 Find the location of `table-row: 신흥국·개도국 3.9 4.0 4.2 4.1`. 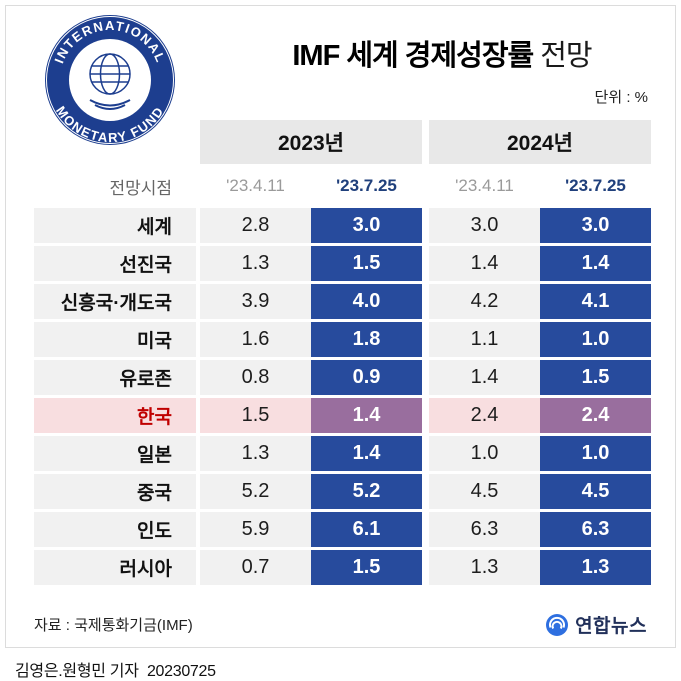

table-row: 신흥국·개도국 3.9 4.0 4.2 4.1 is located at coordinates (342, 301).